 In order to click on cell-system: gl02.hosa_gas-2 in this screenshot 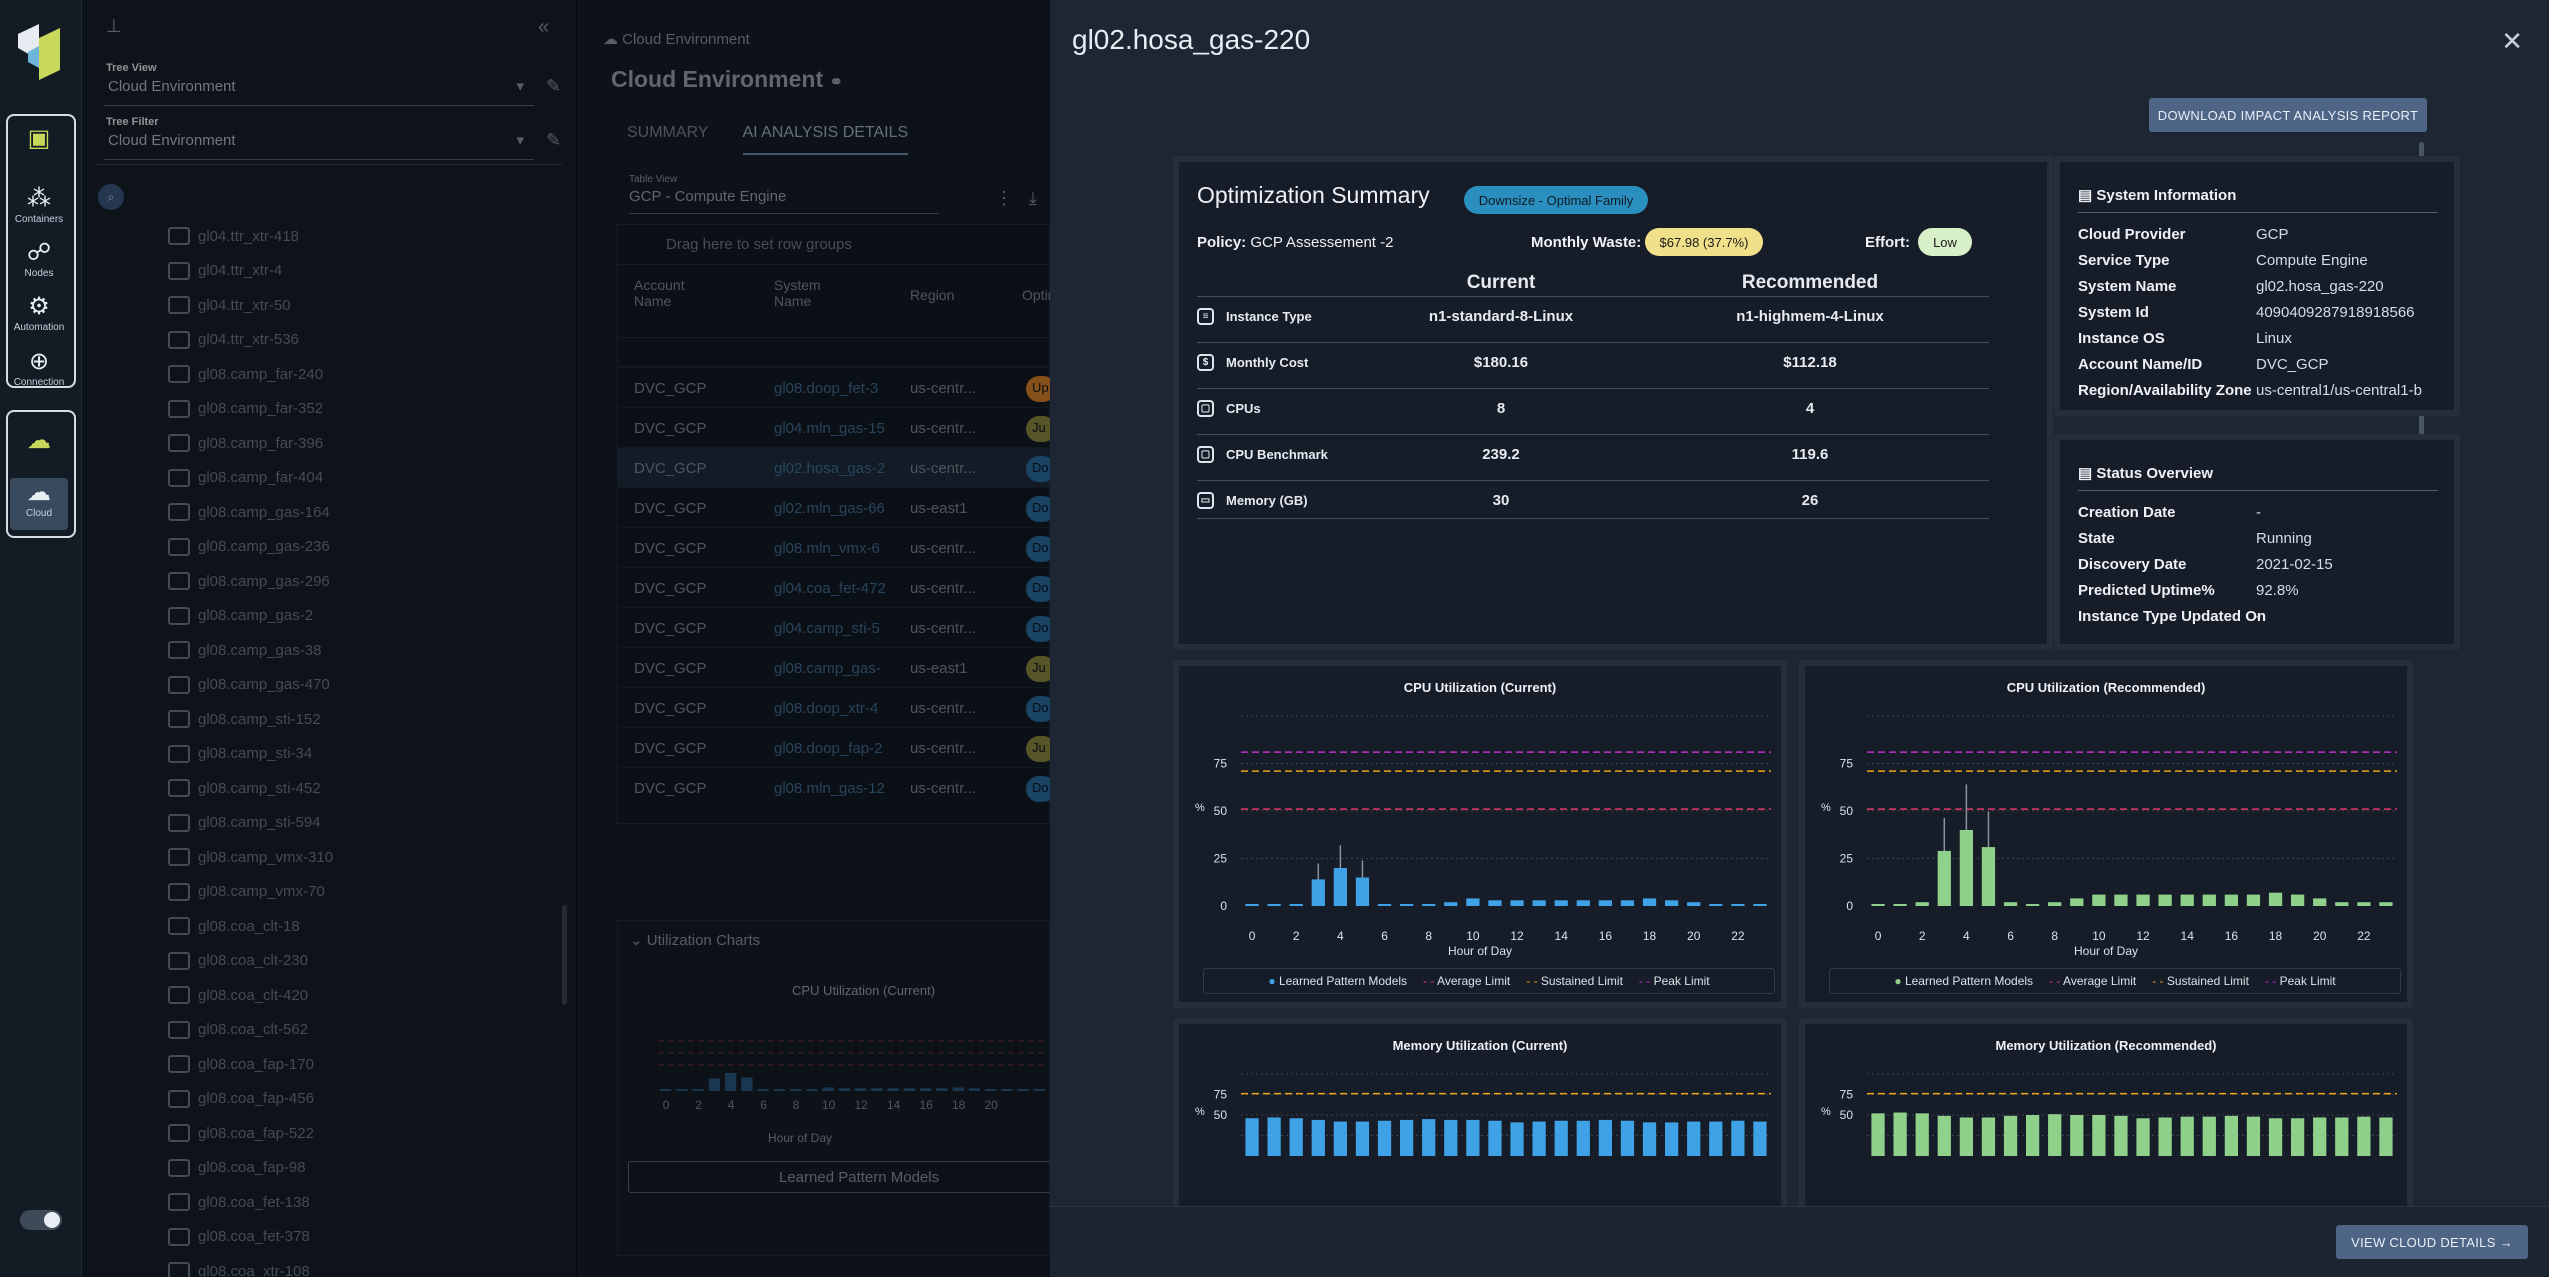, I will do `click(829, 468)`.